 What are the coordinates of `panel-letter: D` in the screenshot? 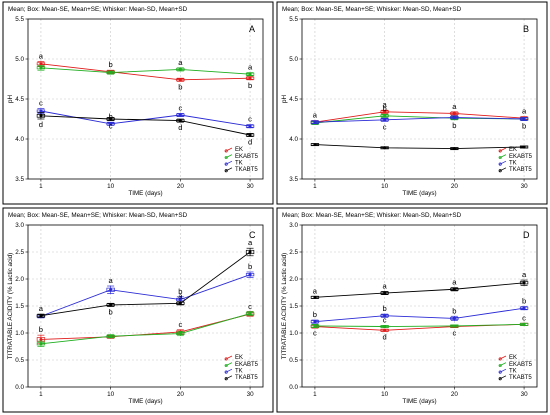 It's located at (526, 235).